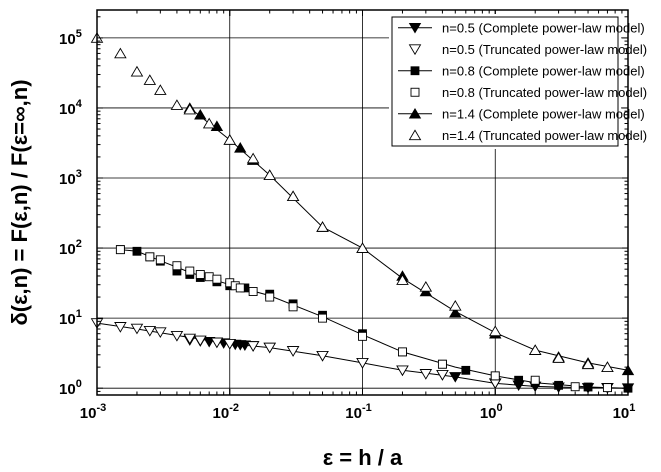  I want to click on legend-label: n=1.4 (Complete power-law model), so click(543, 113).